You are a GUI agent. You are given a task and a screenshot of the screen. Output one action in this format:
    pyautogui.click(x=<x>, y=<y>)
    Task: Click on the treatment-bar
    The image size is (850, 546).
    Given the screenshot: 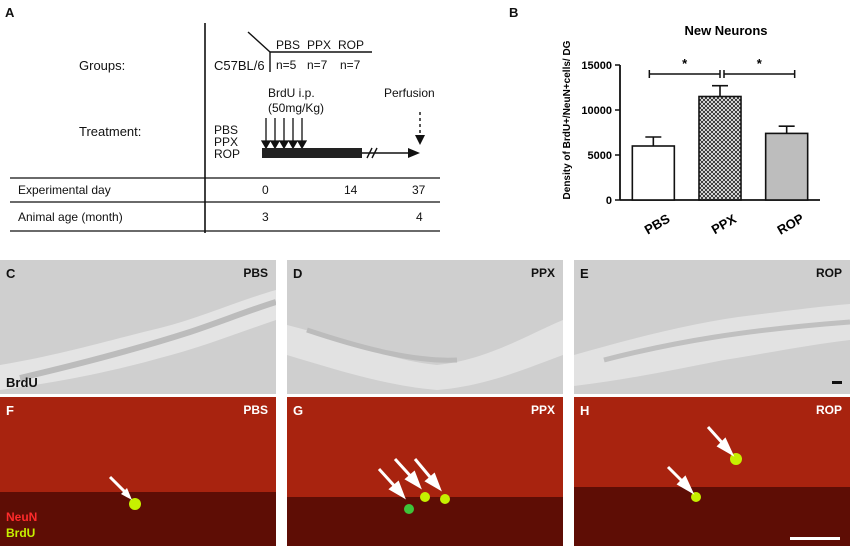 What is the action you would take?
    pyautogui.click(x=312, y=153)
    